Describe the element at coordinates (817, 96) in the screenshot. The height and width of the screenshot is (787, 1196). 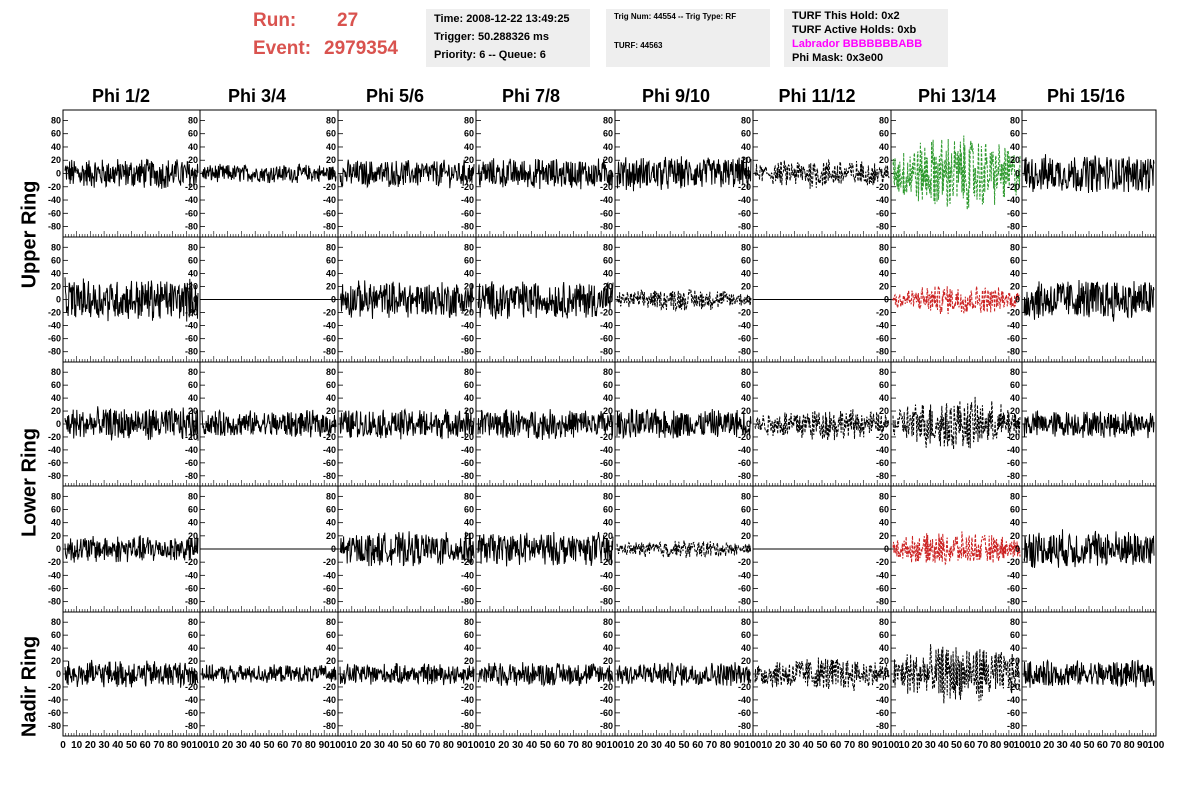
I see `column-header-phi-11-12: Phi 11/12` at that location.